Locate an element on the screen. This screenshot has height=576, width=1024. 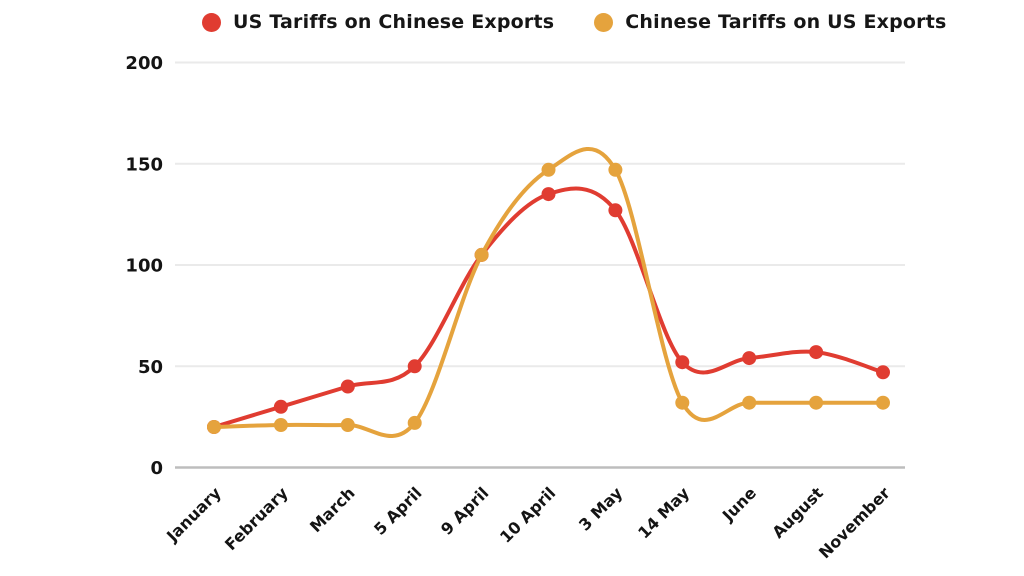
legend-item-us-tariffs: US Tariffs on Chinese Exports is located at coordinates (378, 22).